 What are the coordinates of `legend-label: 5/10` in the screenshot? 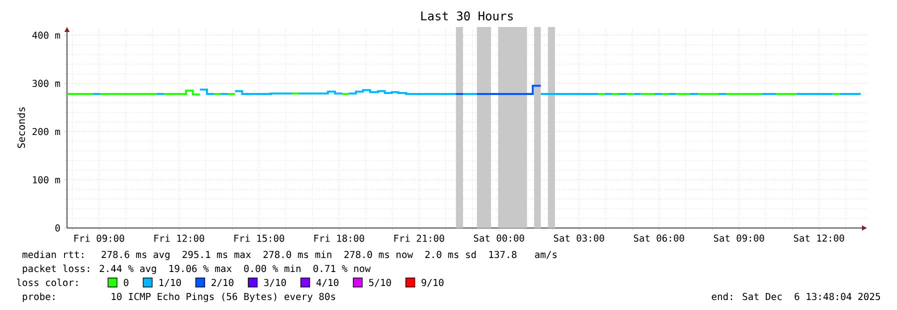 It's located at (380, 282).